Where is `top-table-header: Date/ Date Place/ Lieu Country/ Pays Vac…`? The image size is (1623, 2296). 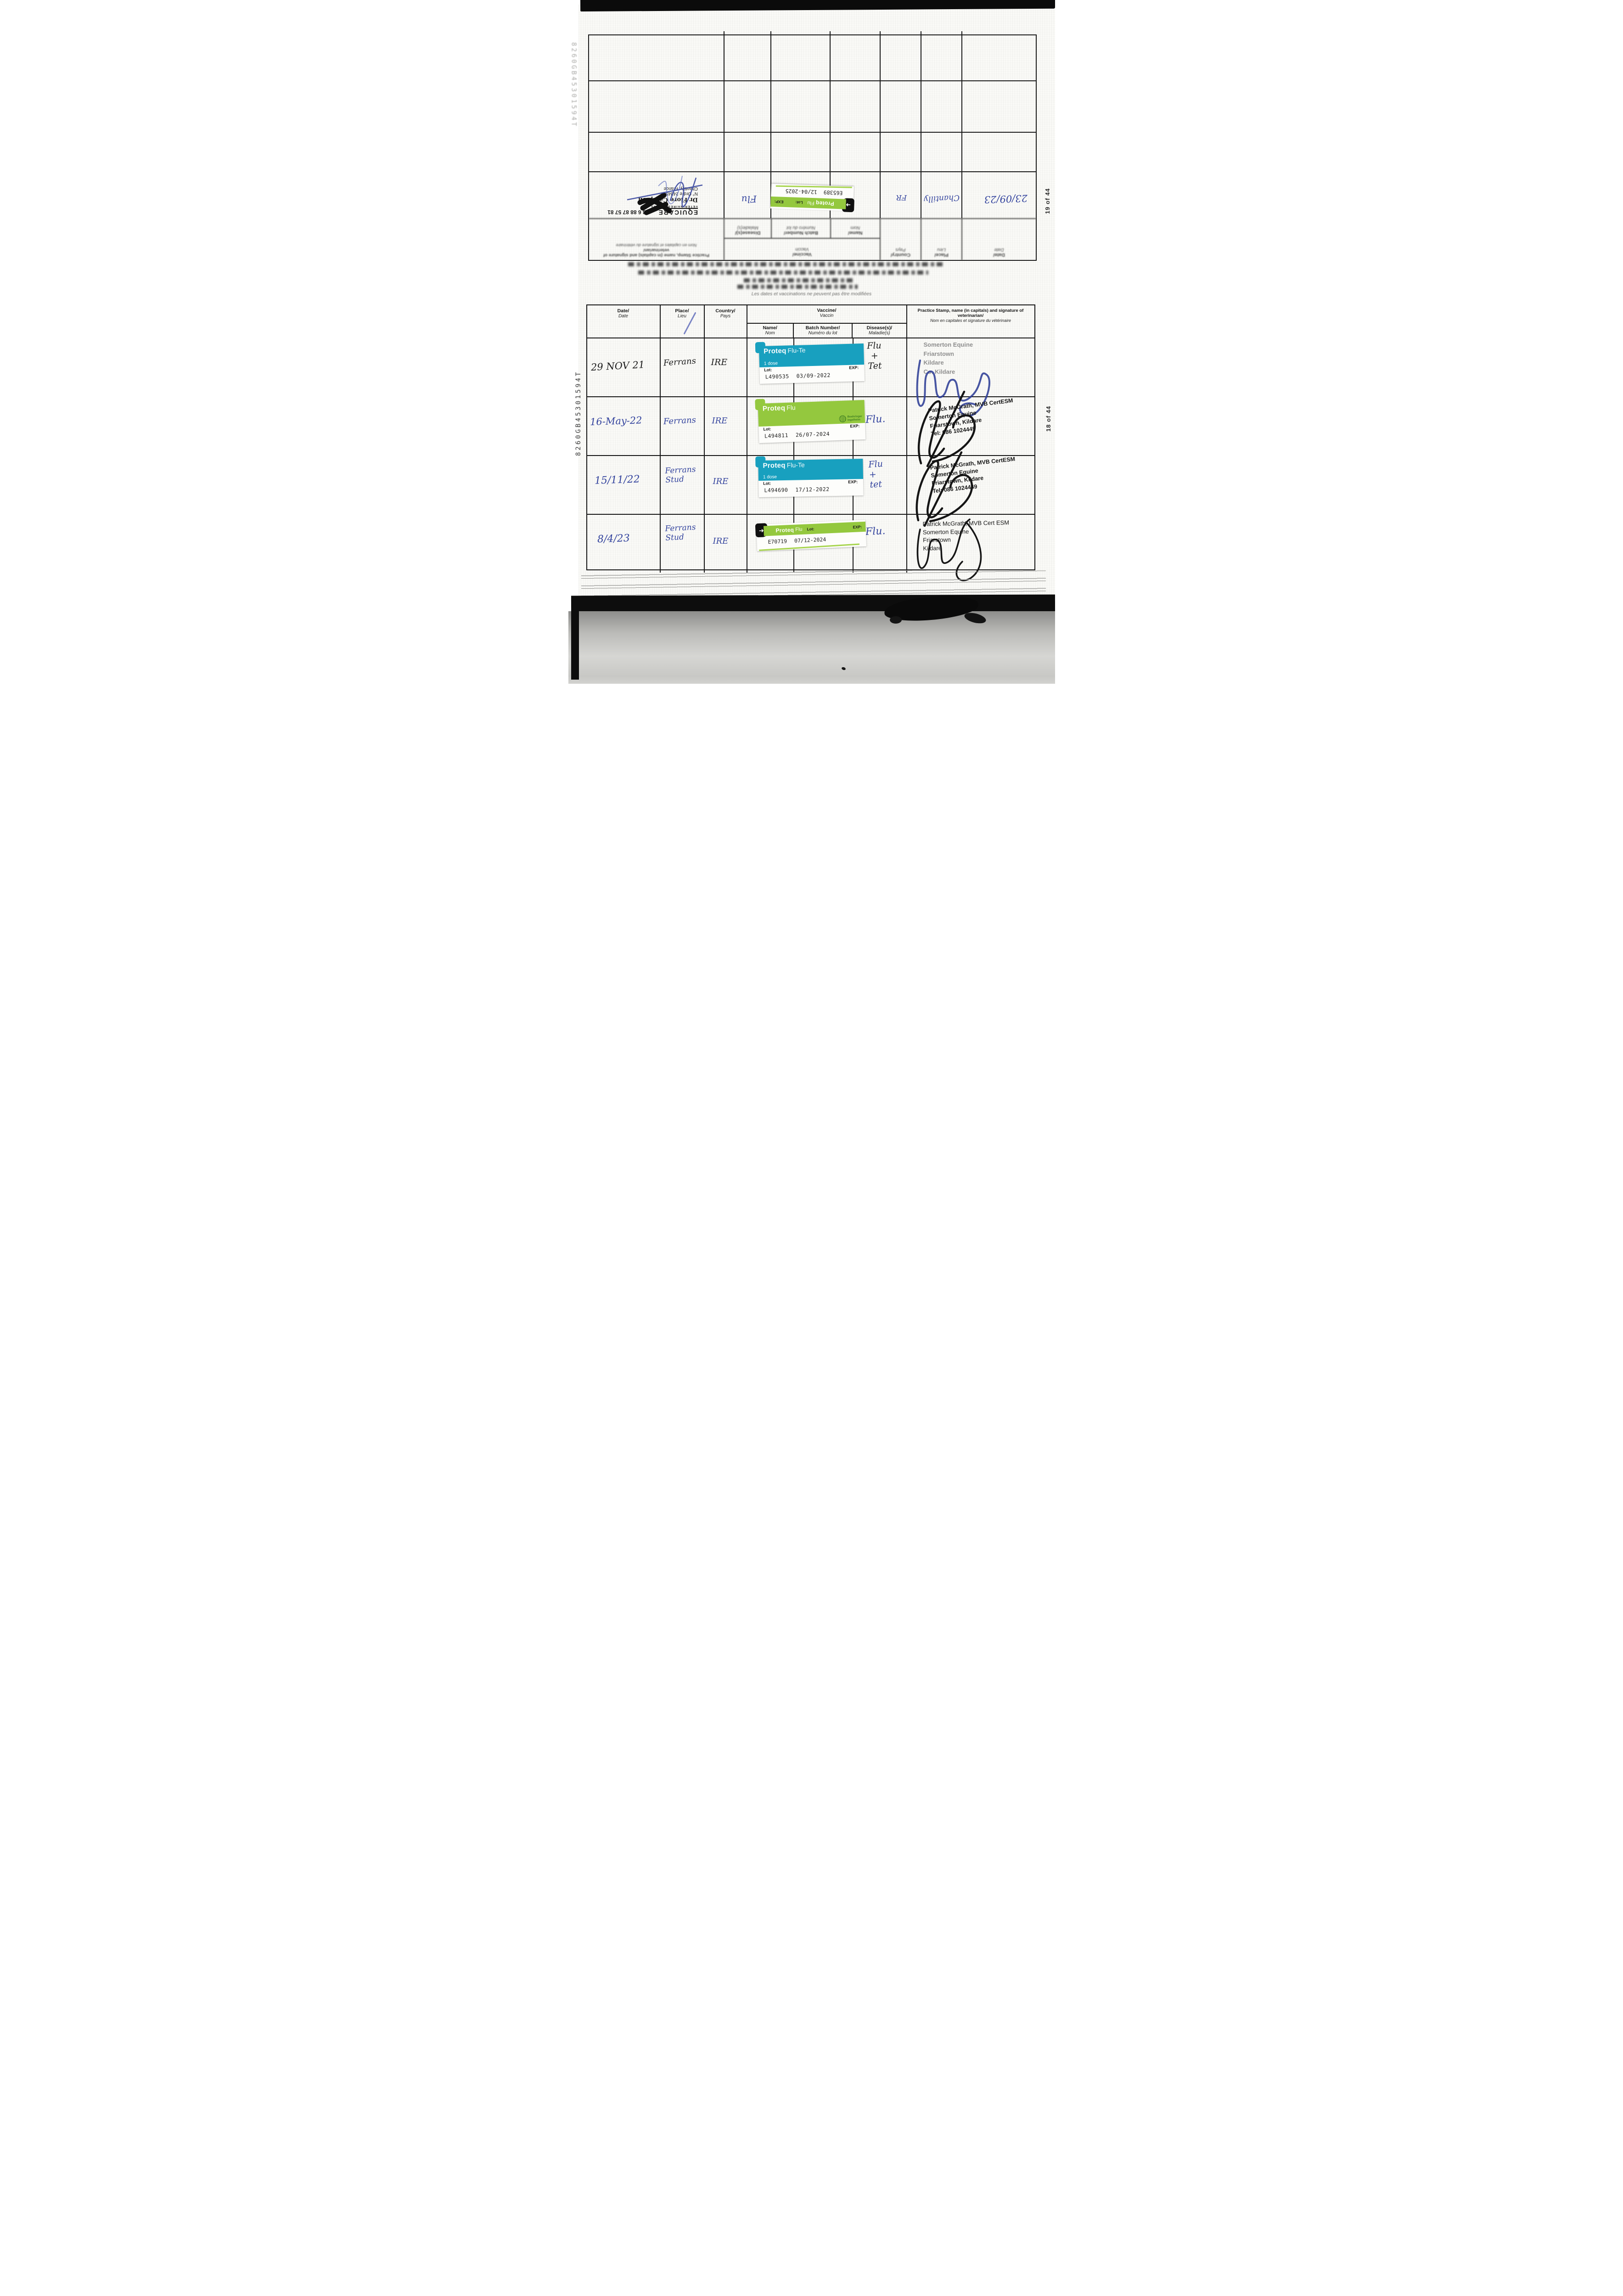
top-table-header: Date/ Date Place/ Lieu Country/ Pays Vac… is located at coordinates (812, 239).